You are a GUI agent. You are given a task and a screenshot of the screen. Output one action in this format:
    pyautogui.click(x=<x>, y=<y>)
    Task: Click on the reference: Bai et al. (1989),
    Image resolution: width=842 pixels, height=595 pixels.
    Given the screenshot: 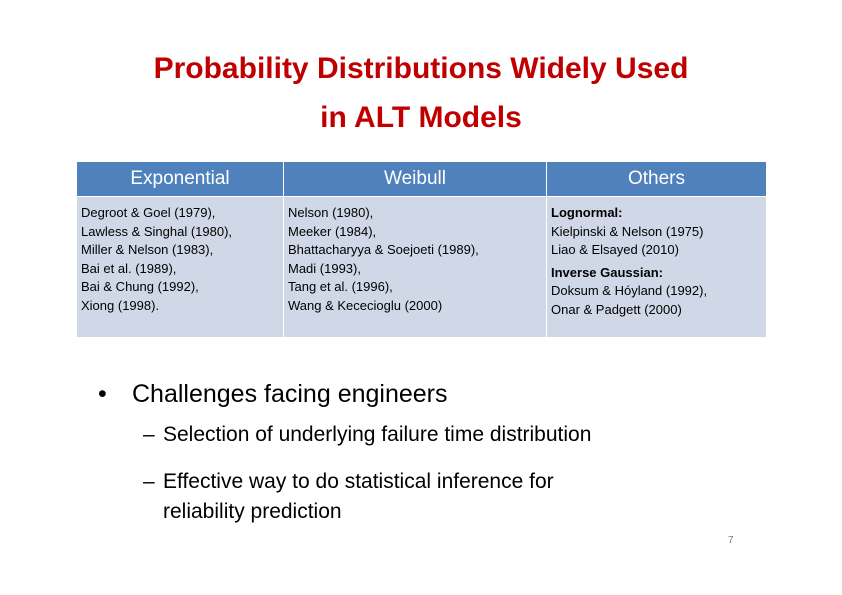 What is the action you would take?
    pyautogui.click(x=129, y=268)
    